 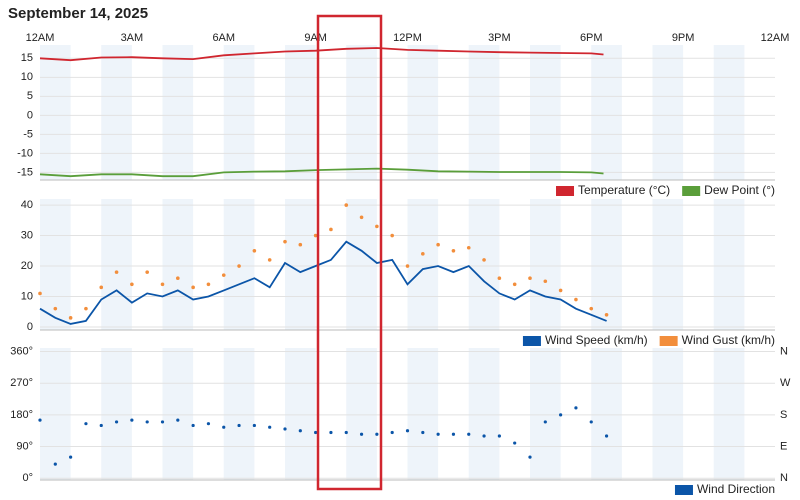 I want to click on legend-label: Wind Gust (km/h), so click(x=728, y=340).